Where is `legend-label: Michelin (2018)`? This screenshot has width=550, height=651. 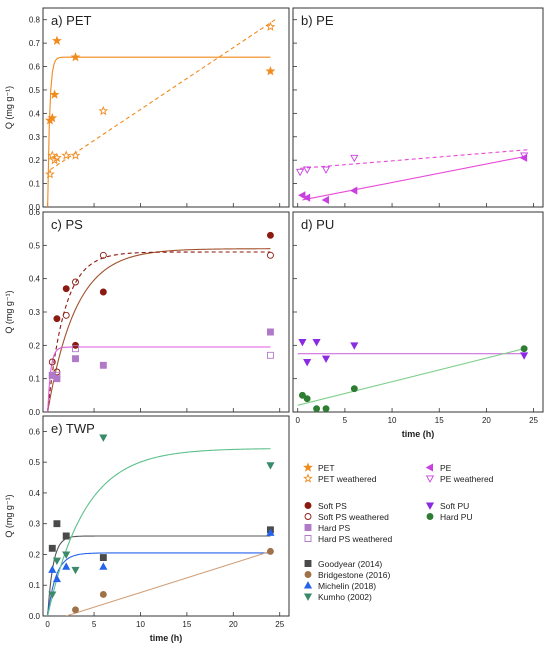 legend-label: Michelin (2018) is located at coordinates (347, 585).